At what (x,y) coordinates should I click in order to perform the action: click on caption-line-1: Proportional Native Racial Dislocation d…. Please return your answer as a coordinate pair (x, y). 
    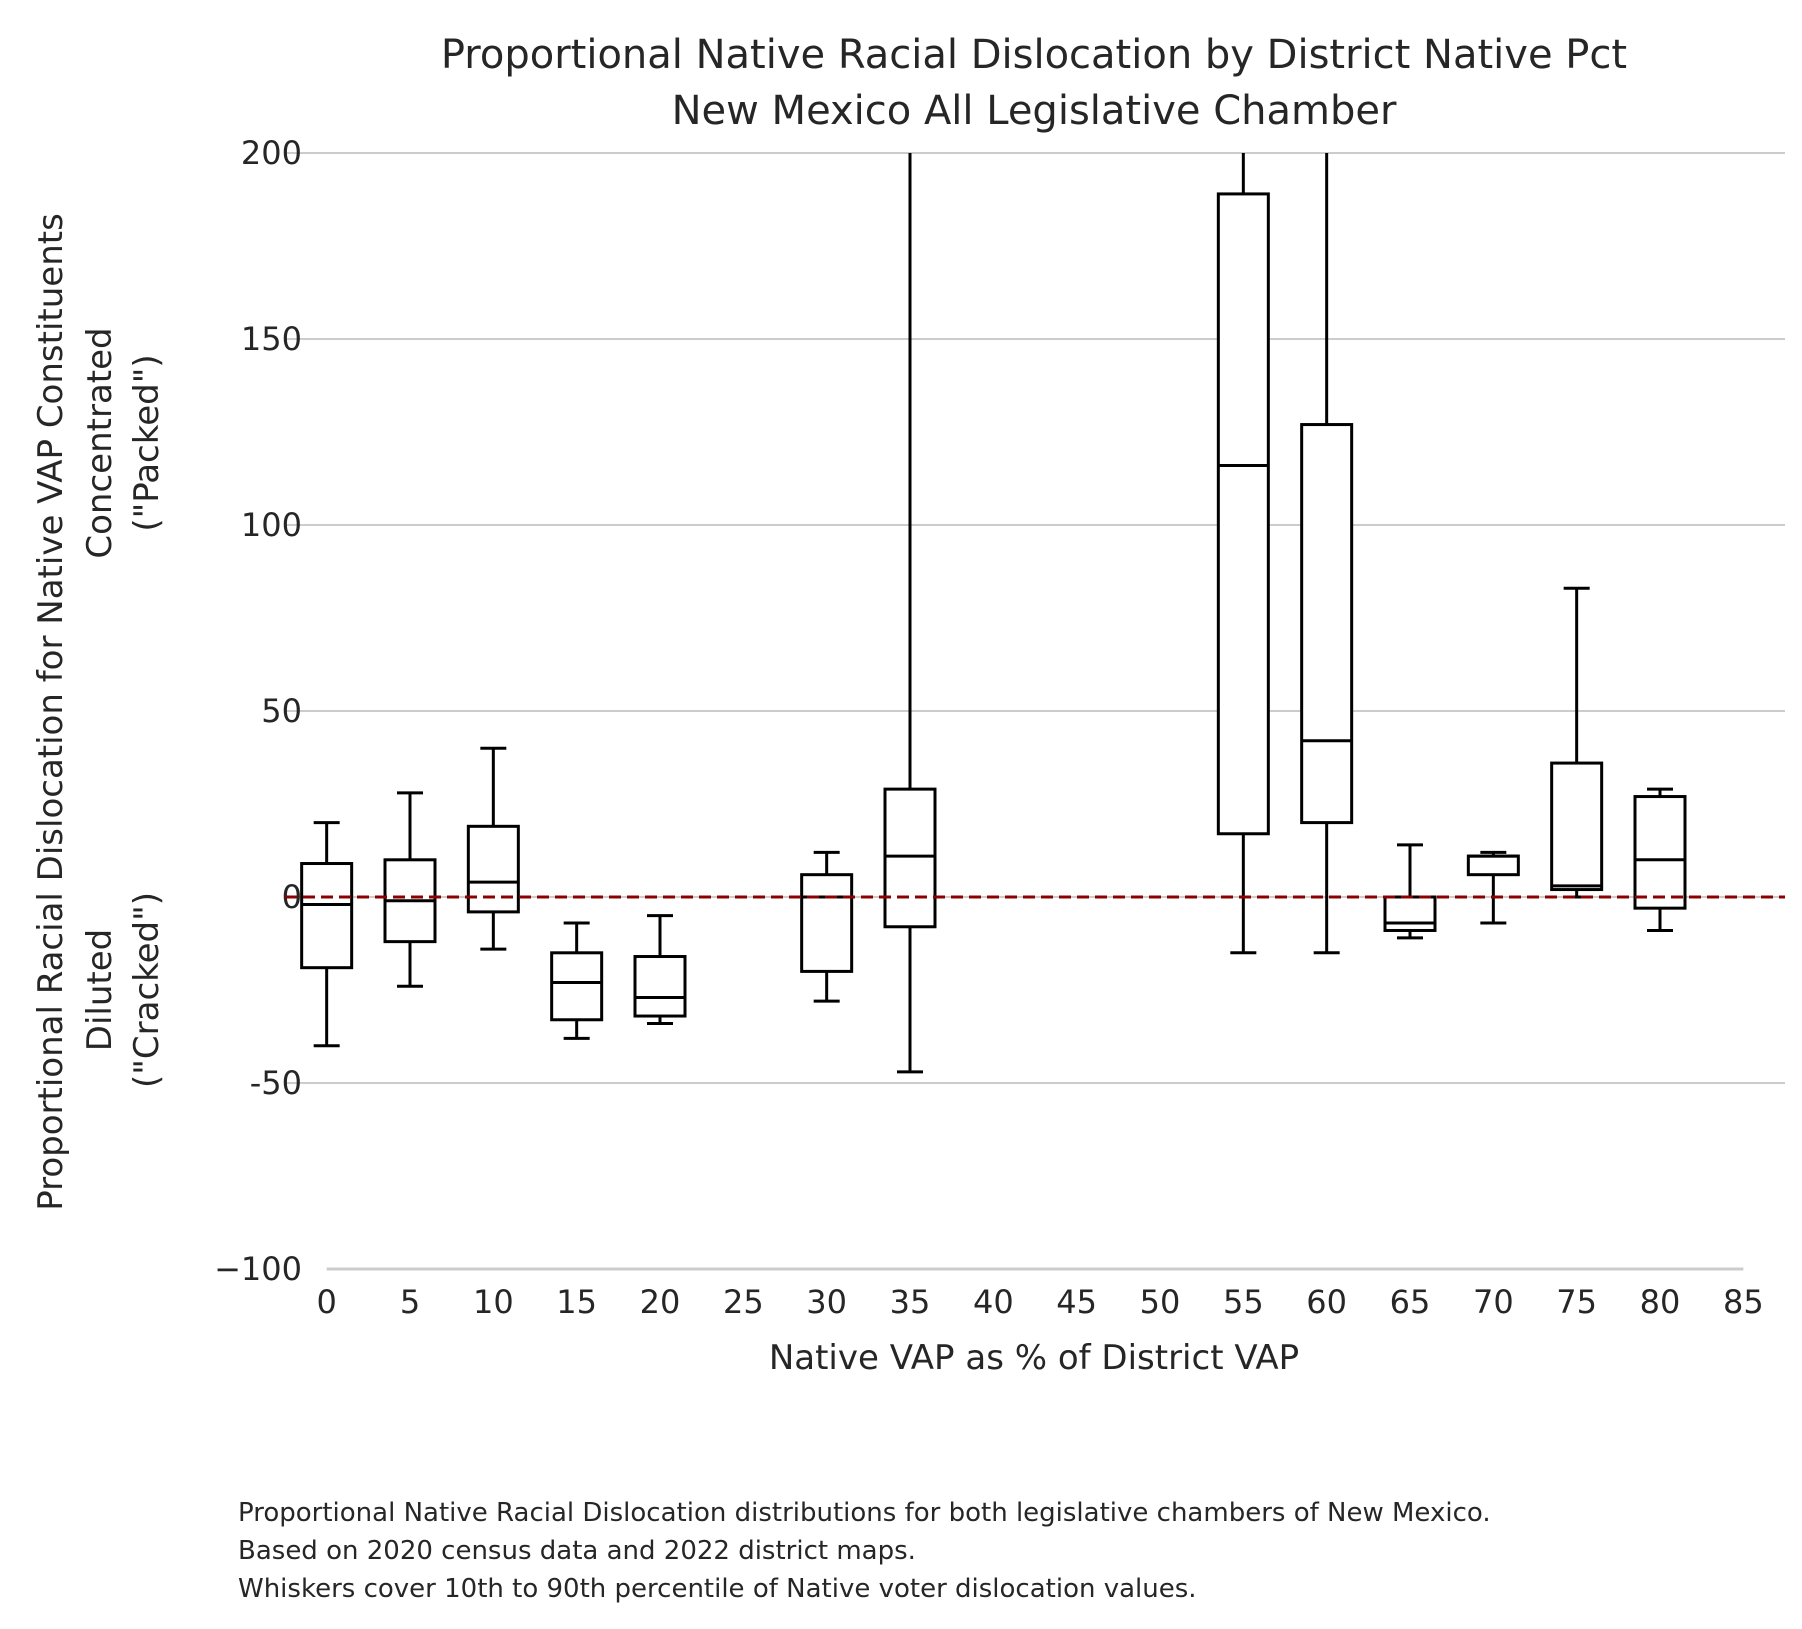
    Looking at the image, I should click on (864, 1513).